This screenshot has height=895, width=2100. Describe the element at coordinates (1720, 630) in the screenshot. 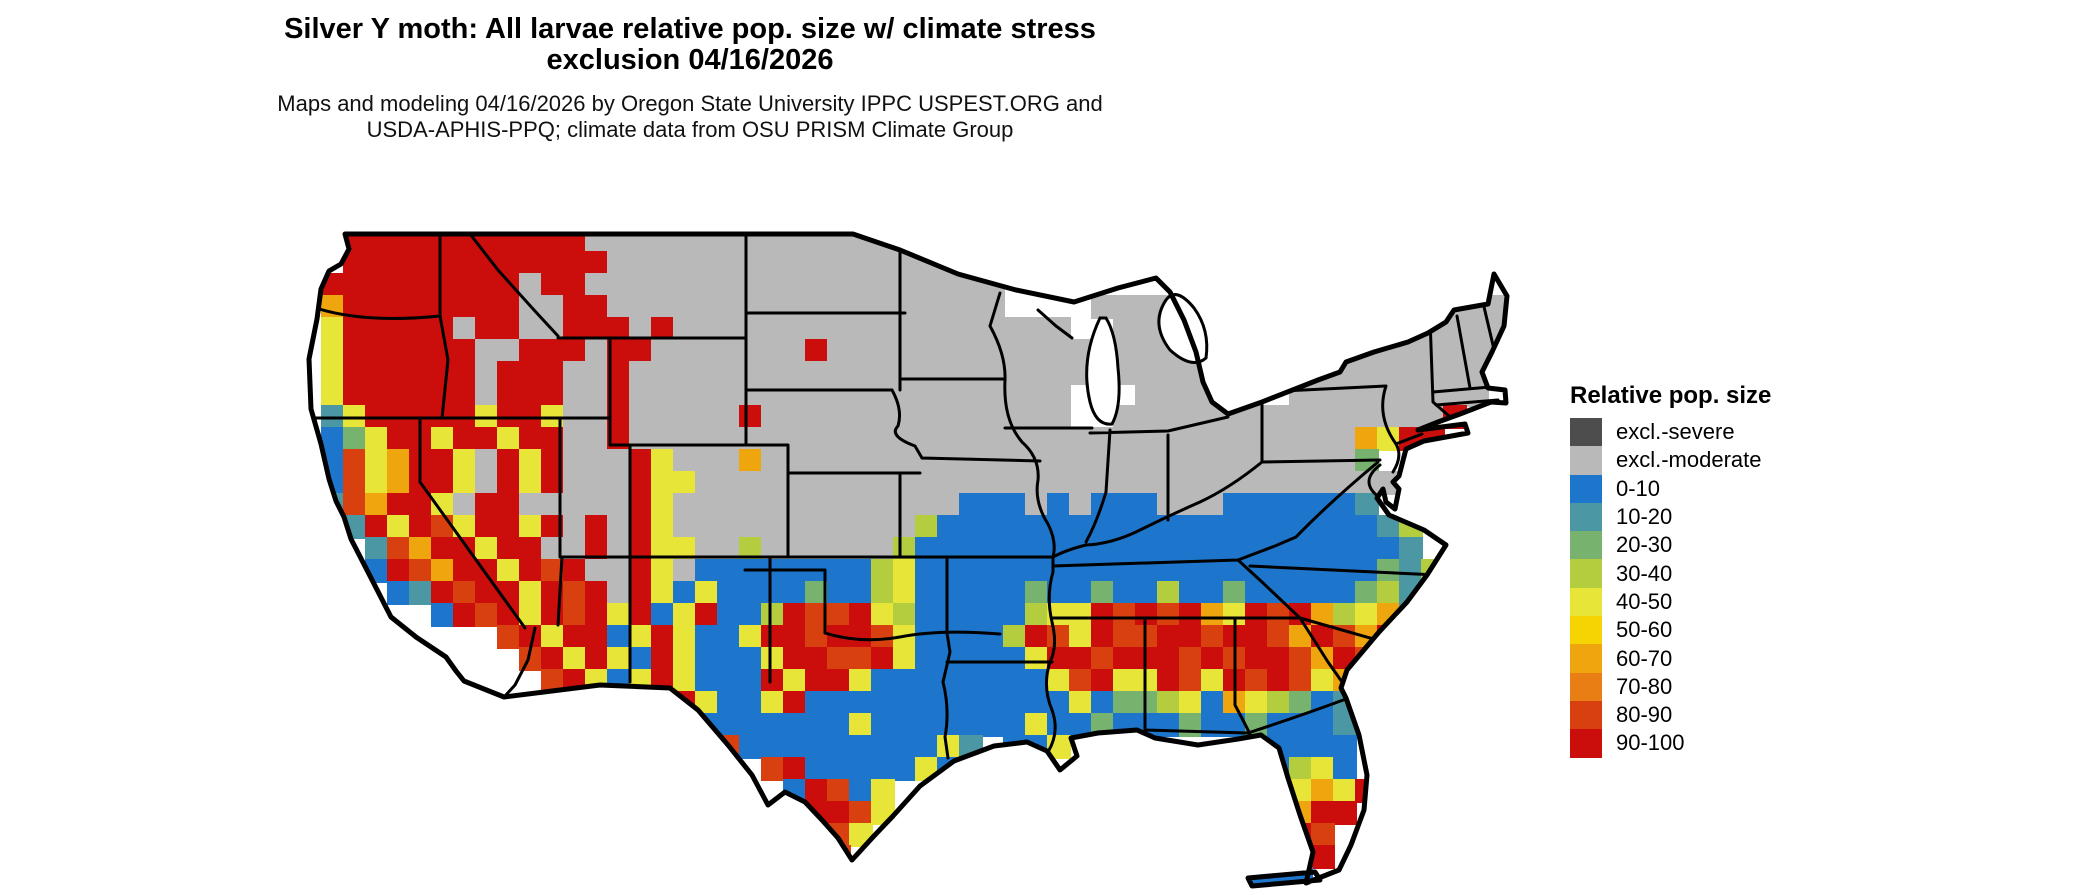

I see `legend-item: 50-60` at that location.